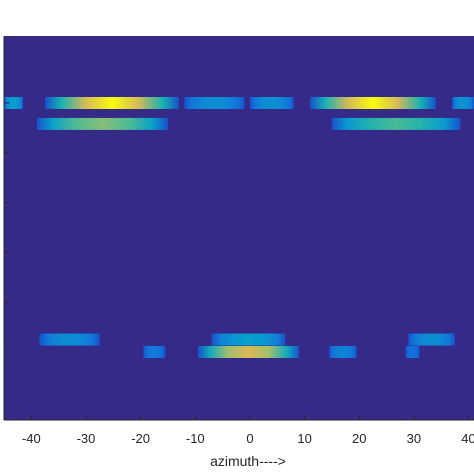 This screenshot has width=474, height=474. What do you see at coordinates (195, 438) in the screenshot?
I see `x-tick-label: -10` at bounding box center [195, 438].